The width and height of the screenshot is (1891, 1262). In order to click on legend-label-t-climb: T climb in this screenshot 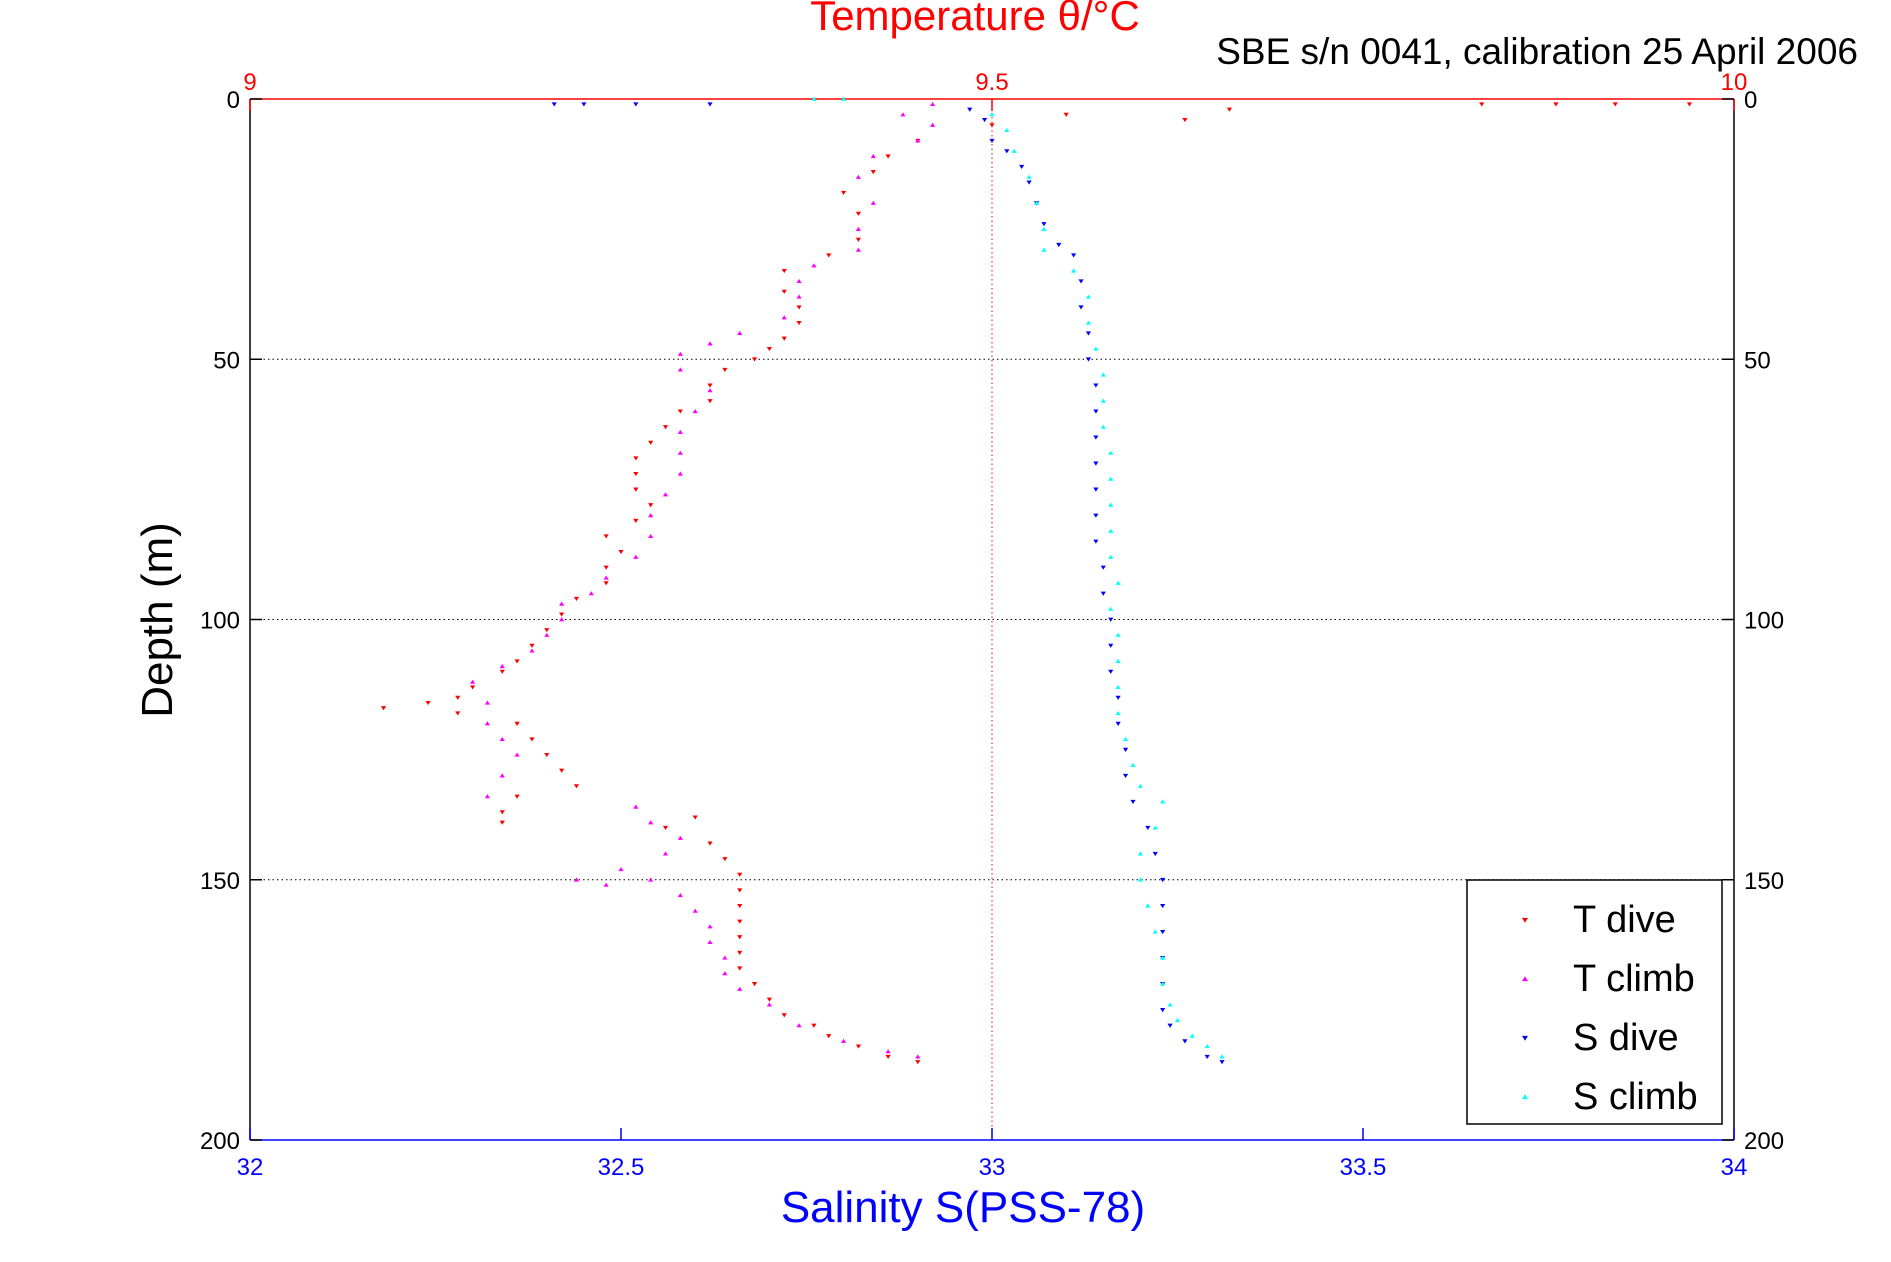, I will do `click(1634, 979)`.